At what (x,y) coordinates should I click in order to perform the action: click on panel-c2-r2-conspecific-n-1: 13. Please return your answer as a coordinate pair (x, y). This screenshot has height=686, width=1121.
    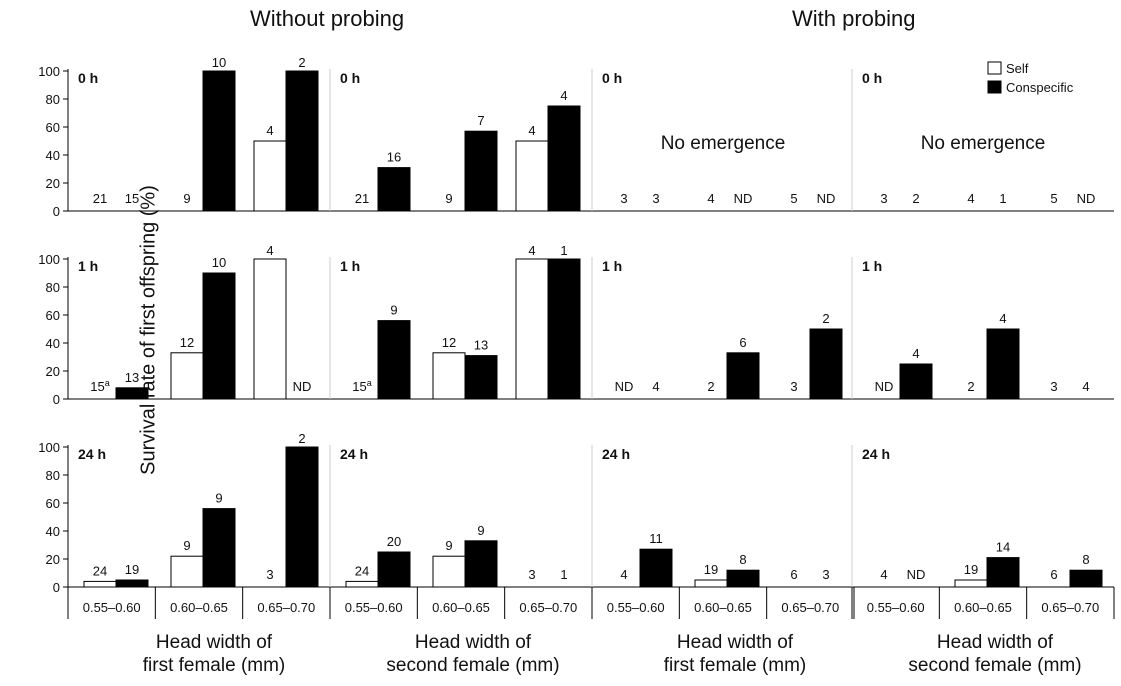
    Looking at the image, I should click on (481, 345).